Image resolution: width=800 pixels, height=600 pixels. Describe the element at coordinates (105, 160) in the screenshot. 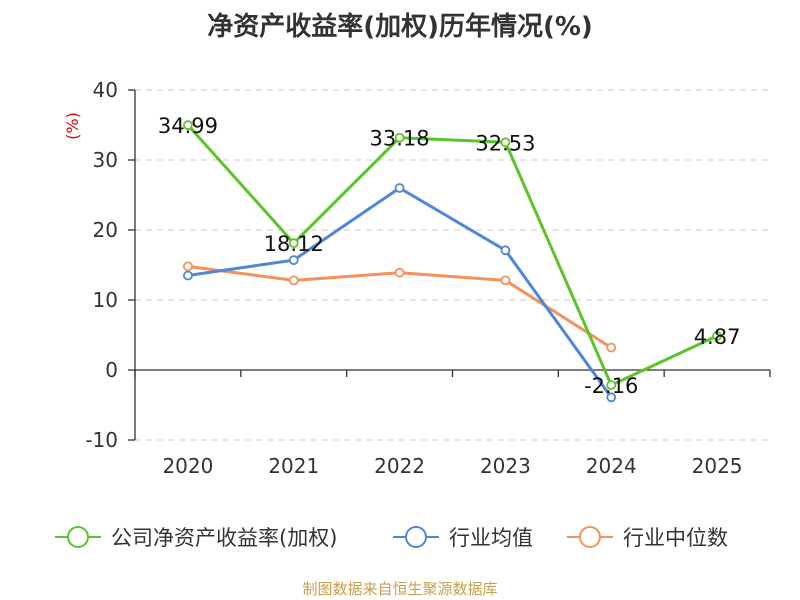

I see `y-tick-label: 30` at that location.